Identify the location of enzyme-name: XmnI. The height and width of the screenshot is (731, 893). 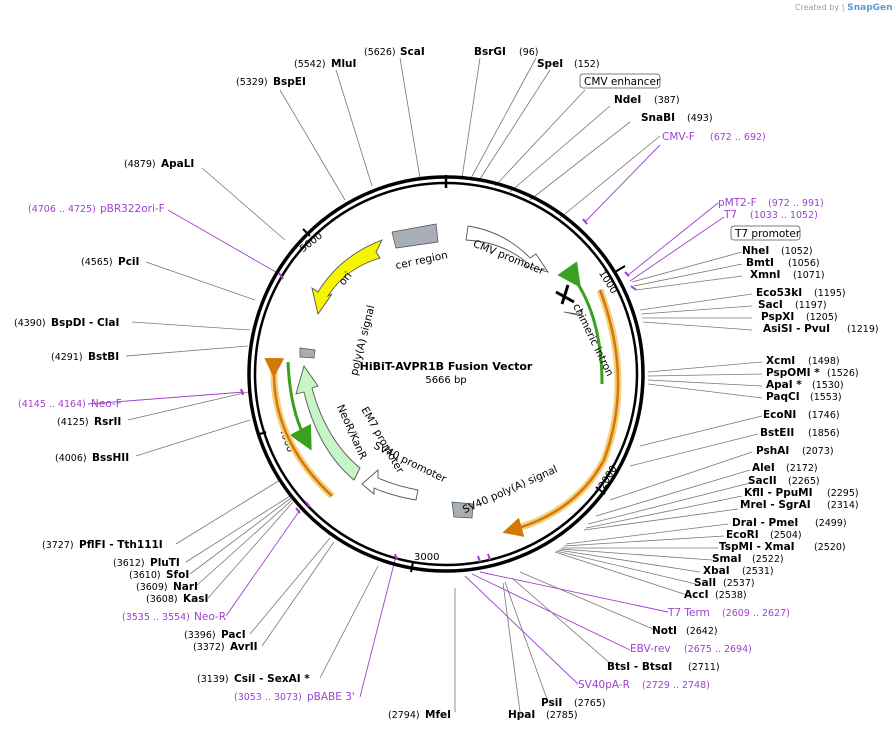
(765, 275).